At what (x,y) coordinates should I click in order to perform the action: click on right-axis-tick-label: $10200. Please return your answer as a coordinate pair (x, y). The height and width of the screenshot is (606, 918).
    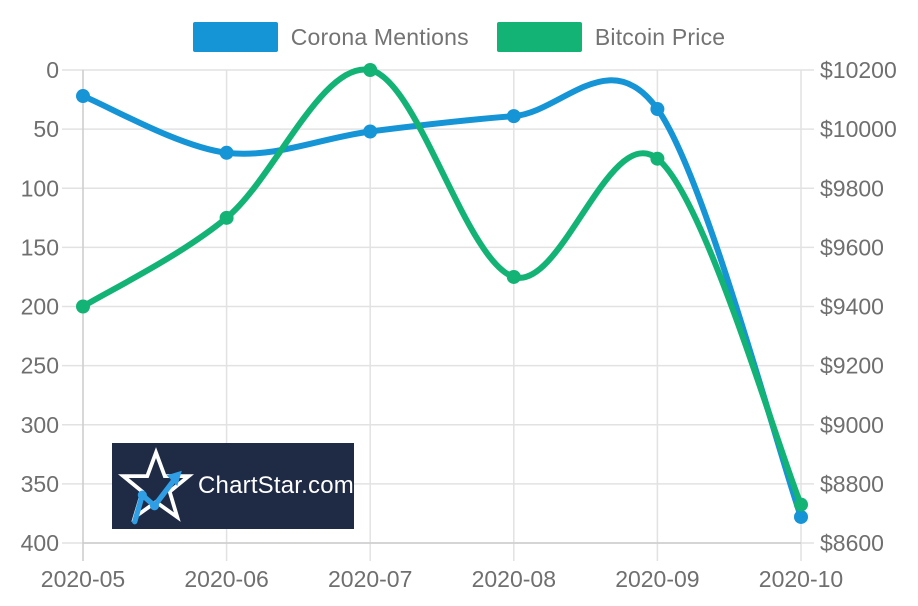
    Looking at the image, I should click on (858, 70).